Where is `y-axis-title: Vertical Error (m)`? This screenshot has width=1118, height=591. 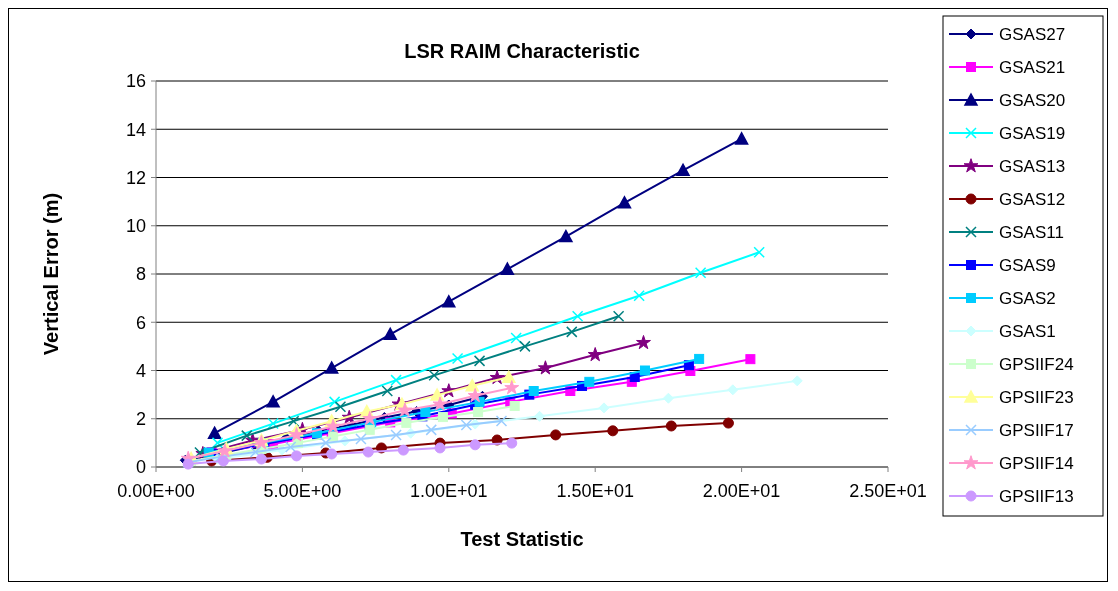
y-axis-title: Vertical Error (m) is located at coordinates (51, 274).